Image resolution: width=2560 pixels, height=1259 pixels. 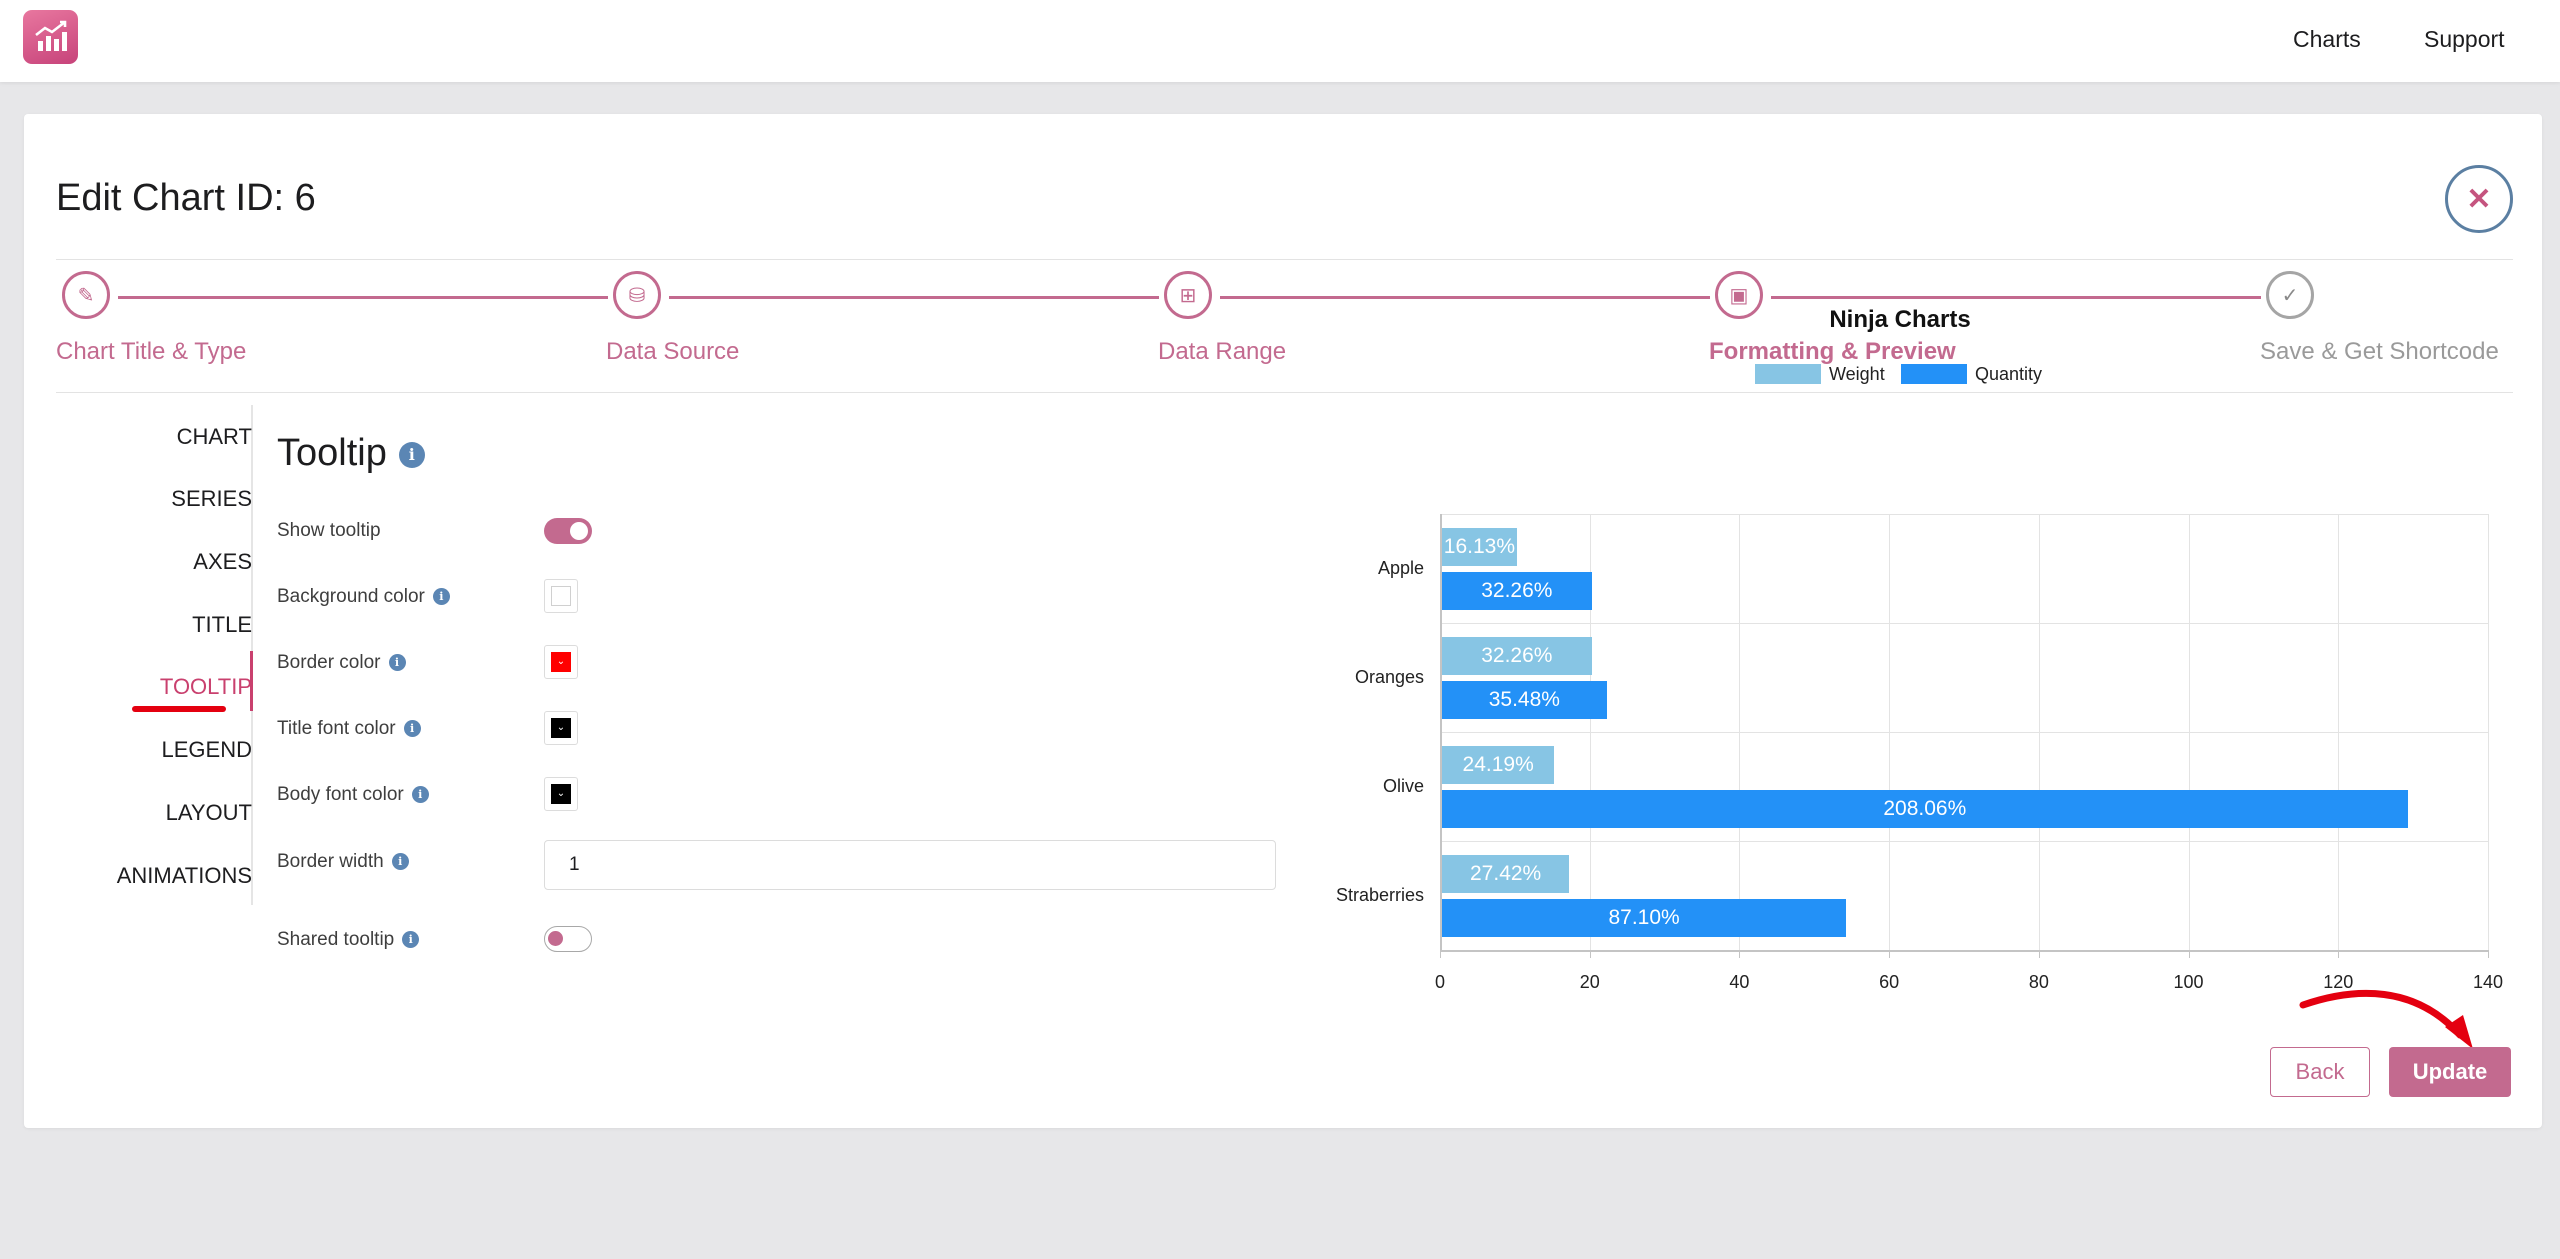 What do you see at coordinates (673, 351) in the screenshot?
I see `step-label-data-source: Data Source` at bounding box center [673, 351].